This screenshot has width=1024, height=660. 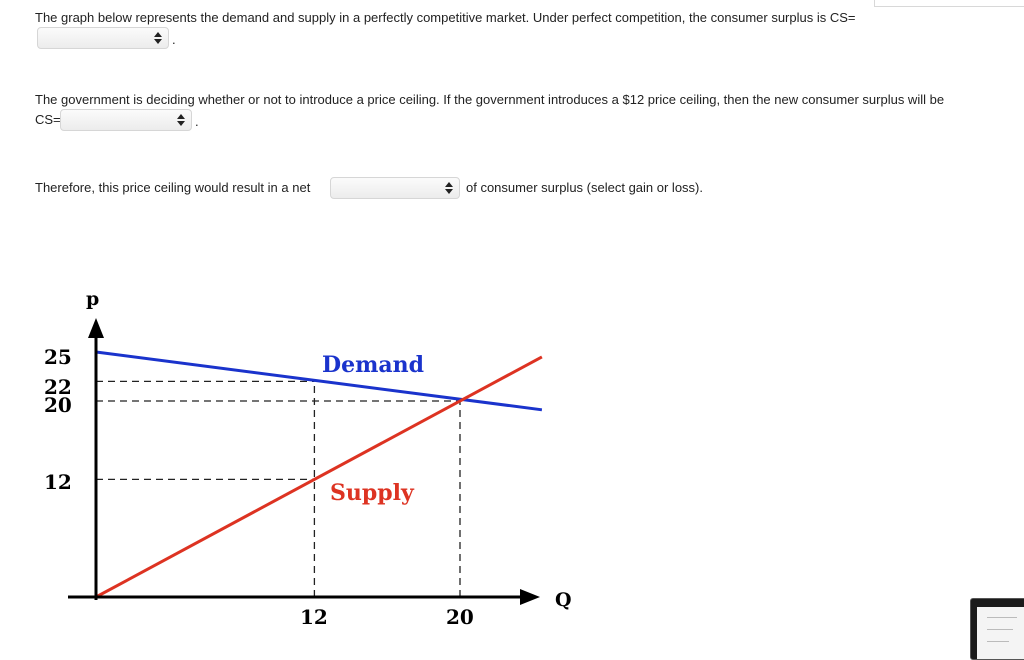 What do you see at coordinates (314, 617) in the screenshot?
I see `x-tick-12: 12` at bounding box center [314, 617].